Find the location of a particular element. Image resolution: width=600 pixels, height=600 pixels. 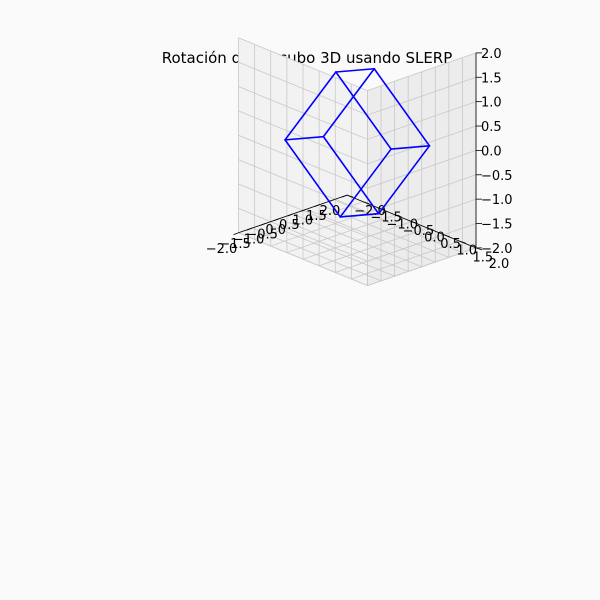

y-tick-label: 1.5 is located at coordinates (483, 257).